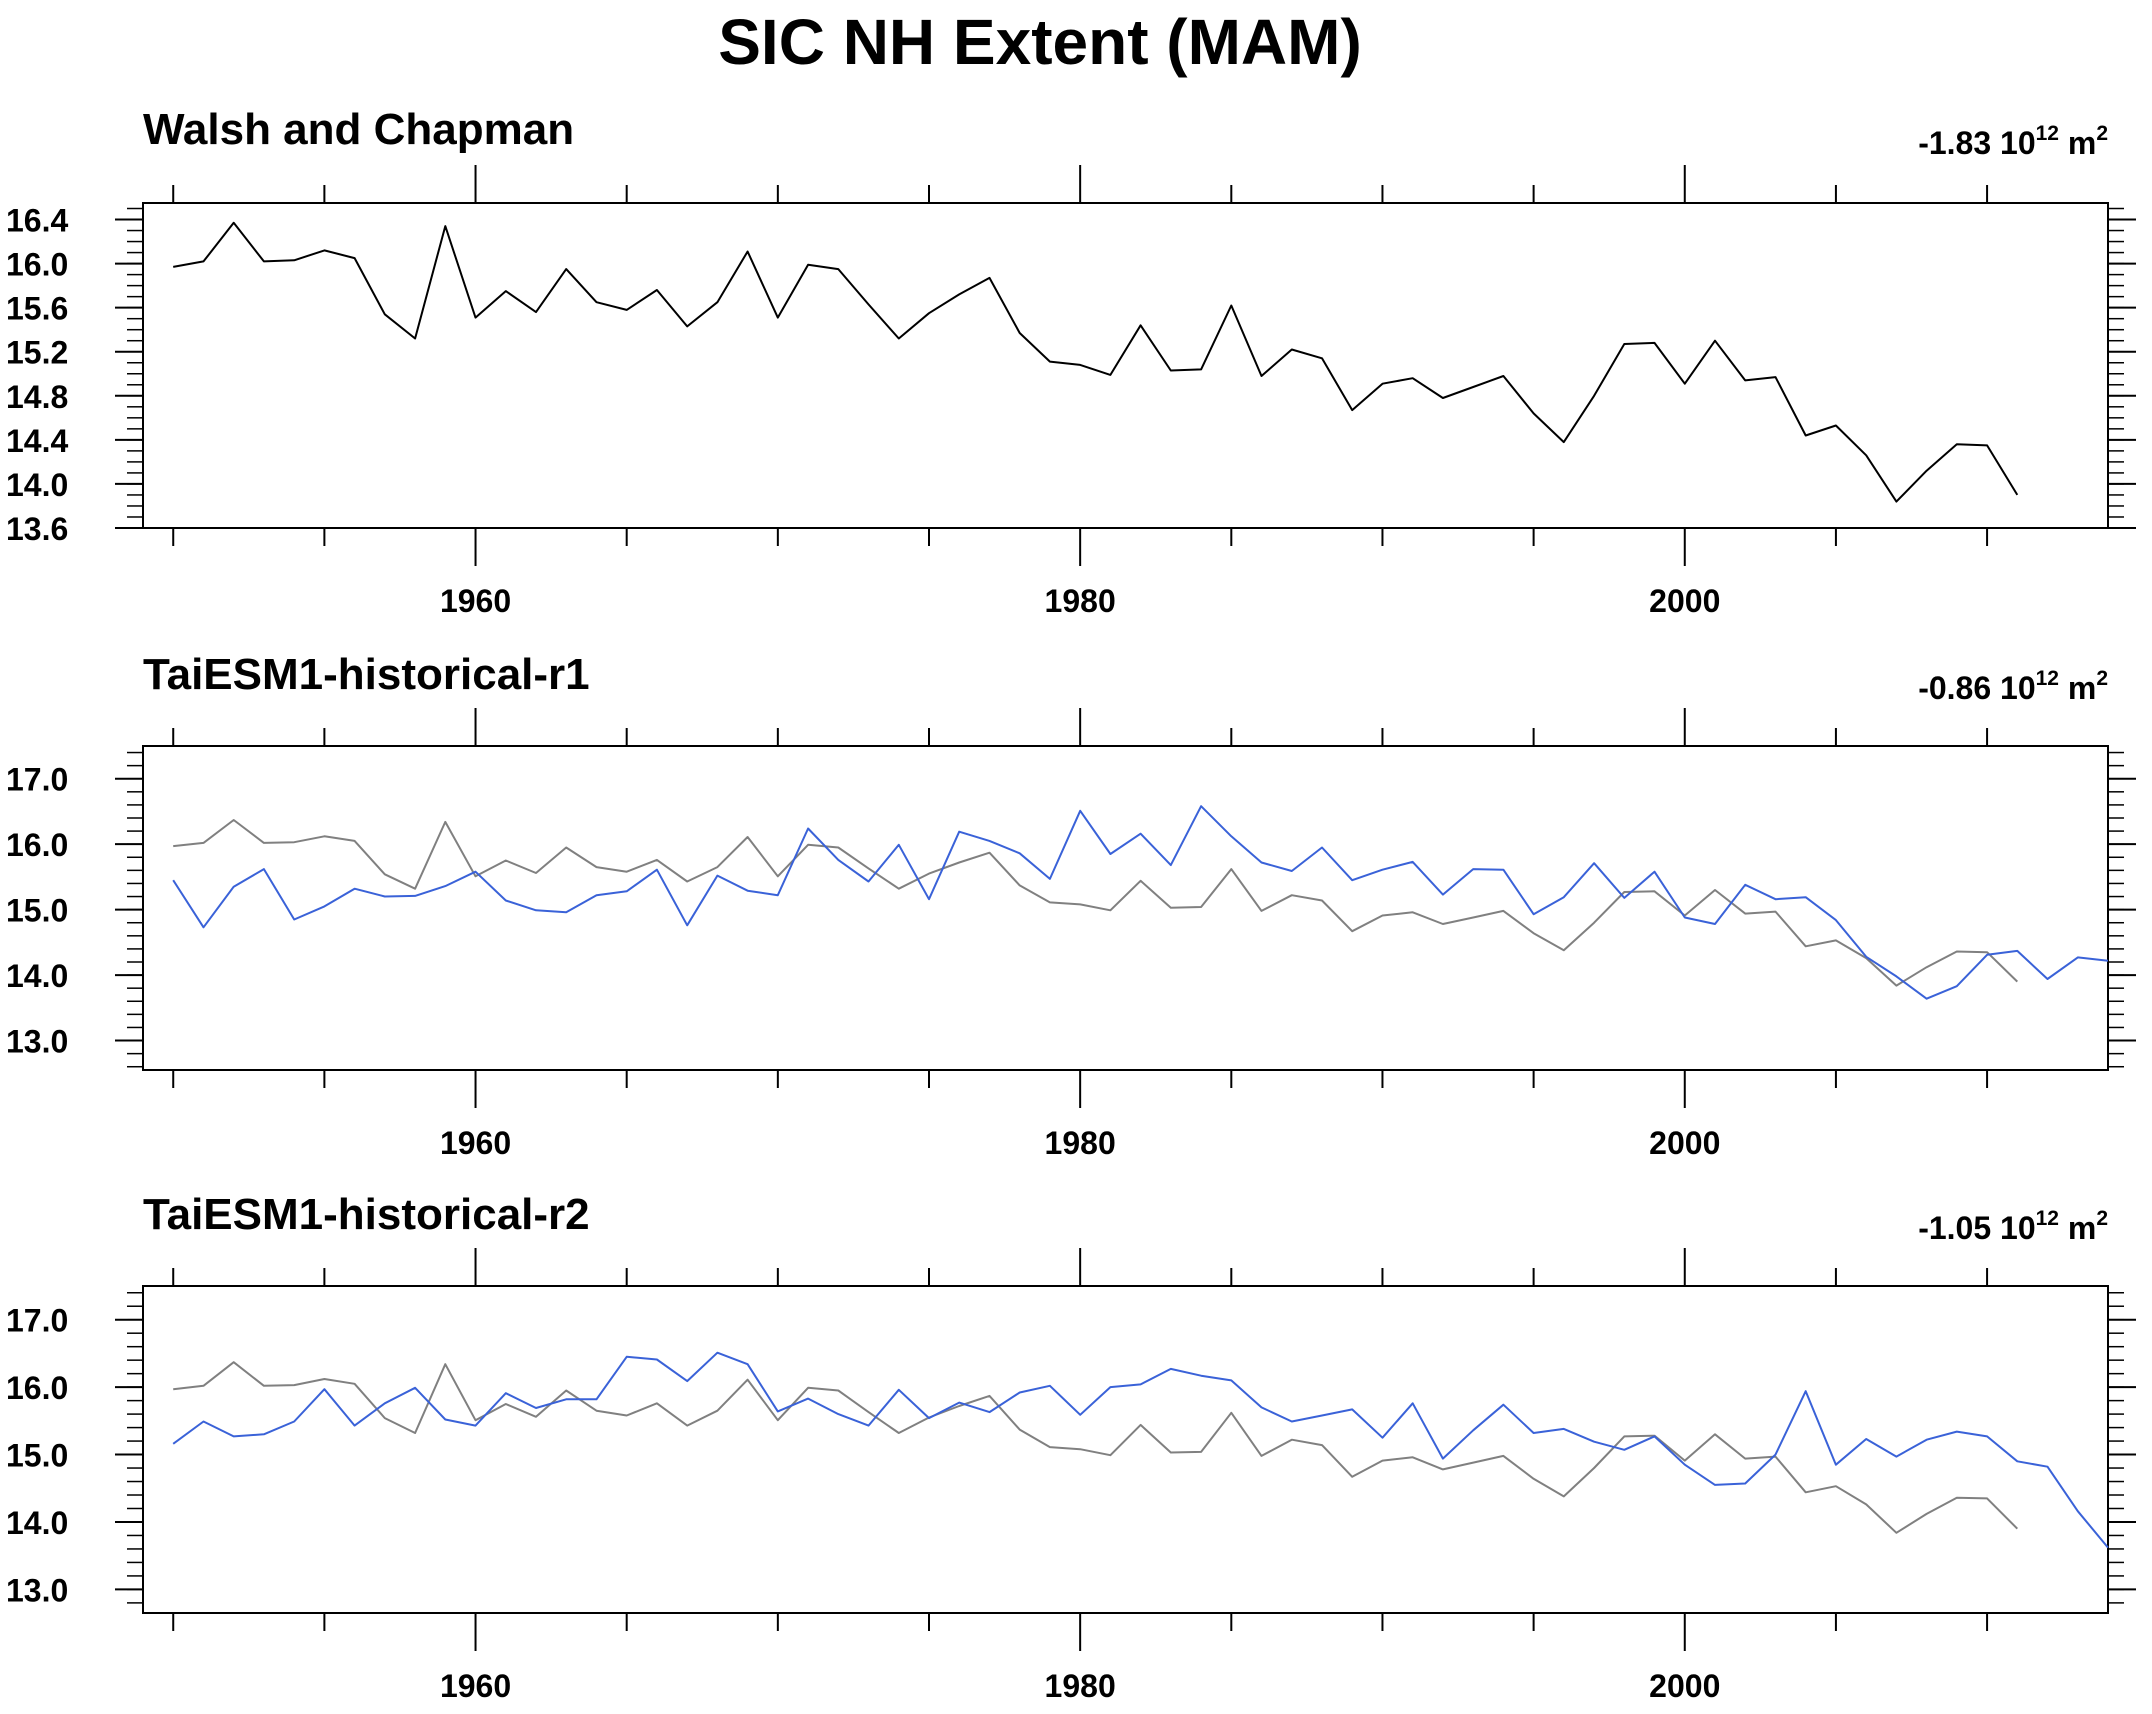 The height and width of the screenshot is (1714, 2152). Describe the element at coordinates (37, 397) in the screenshot. I see `y-tick-label: 14.8` at that location.